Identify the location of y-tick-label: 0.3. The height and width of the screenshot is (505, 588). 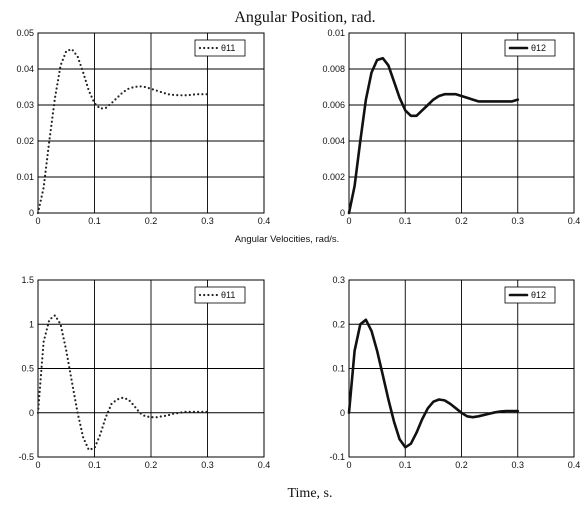
(338, 280).